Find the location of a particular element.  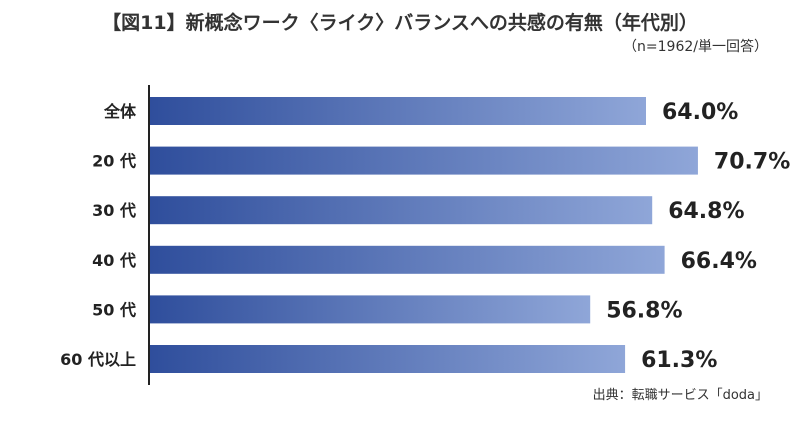

value-label: 56.8% is located at coordinates (644, 310).